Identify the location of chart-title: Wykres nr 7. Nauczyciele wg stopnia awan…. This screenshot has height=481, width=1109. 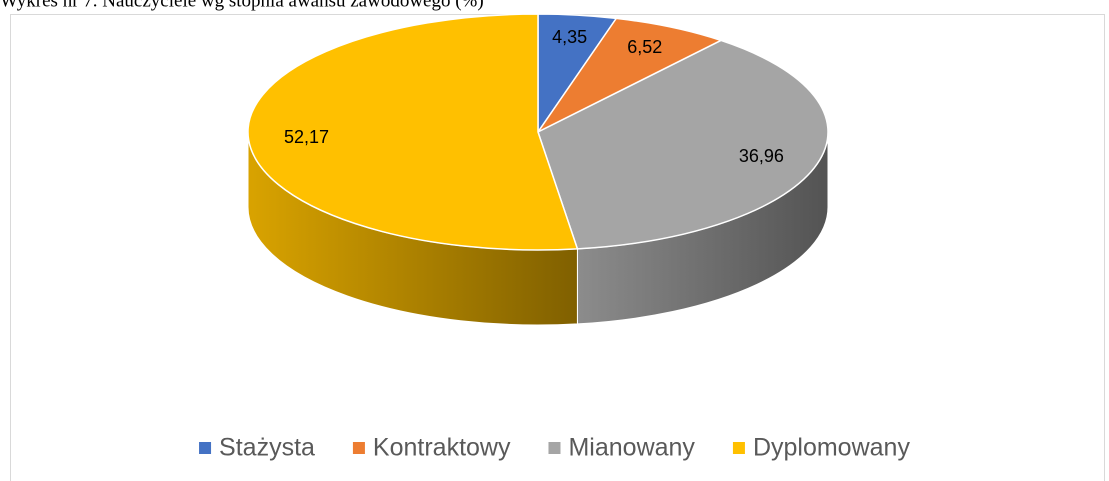
(242, 5).